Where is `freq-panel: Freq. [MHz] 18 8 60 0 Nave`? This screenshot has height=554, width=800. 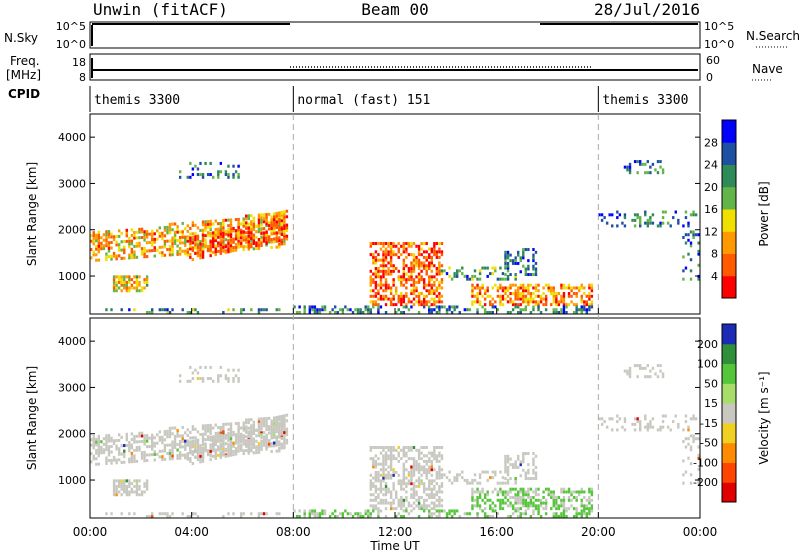 freq-panel: Freq. [MHz] 18 8 60 0 Nave is located at coordinates (394, 68).